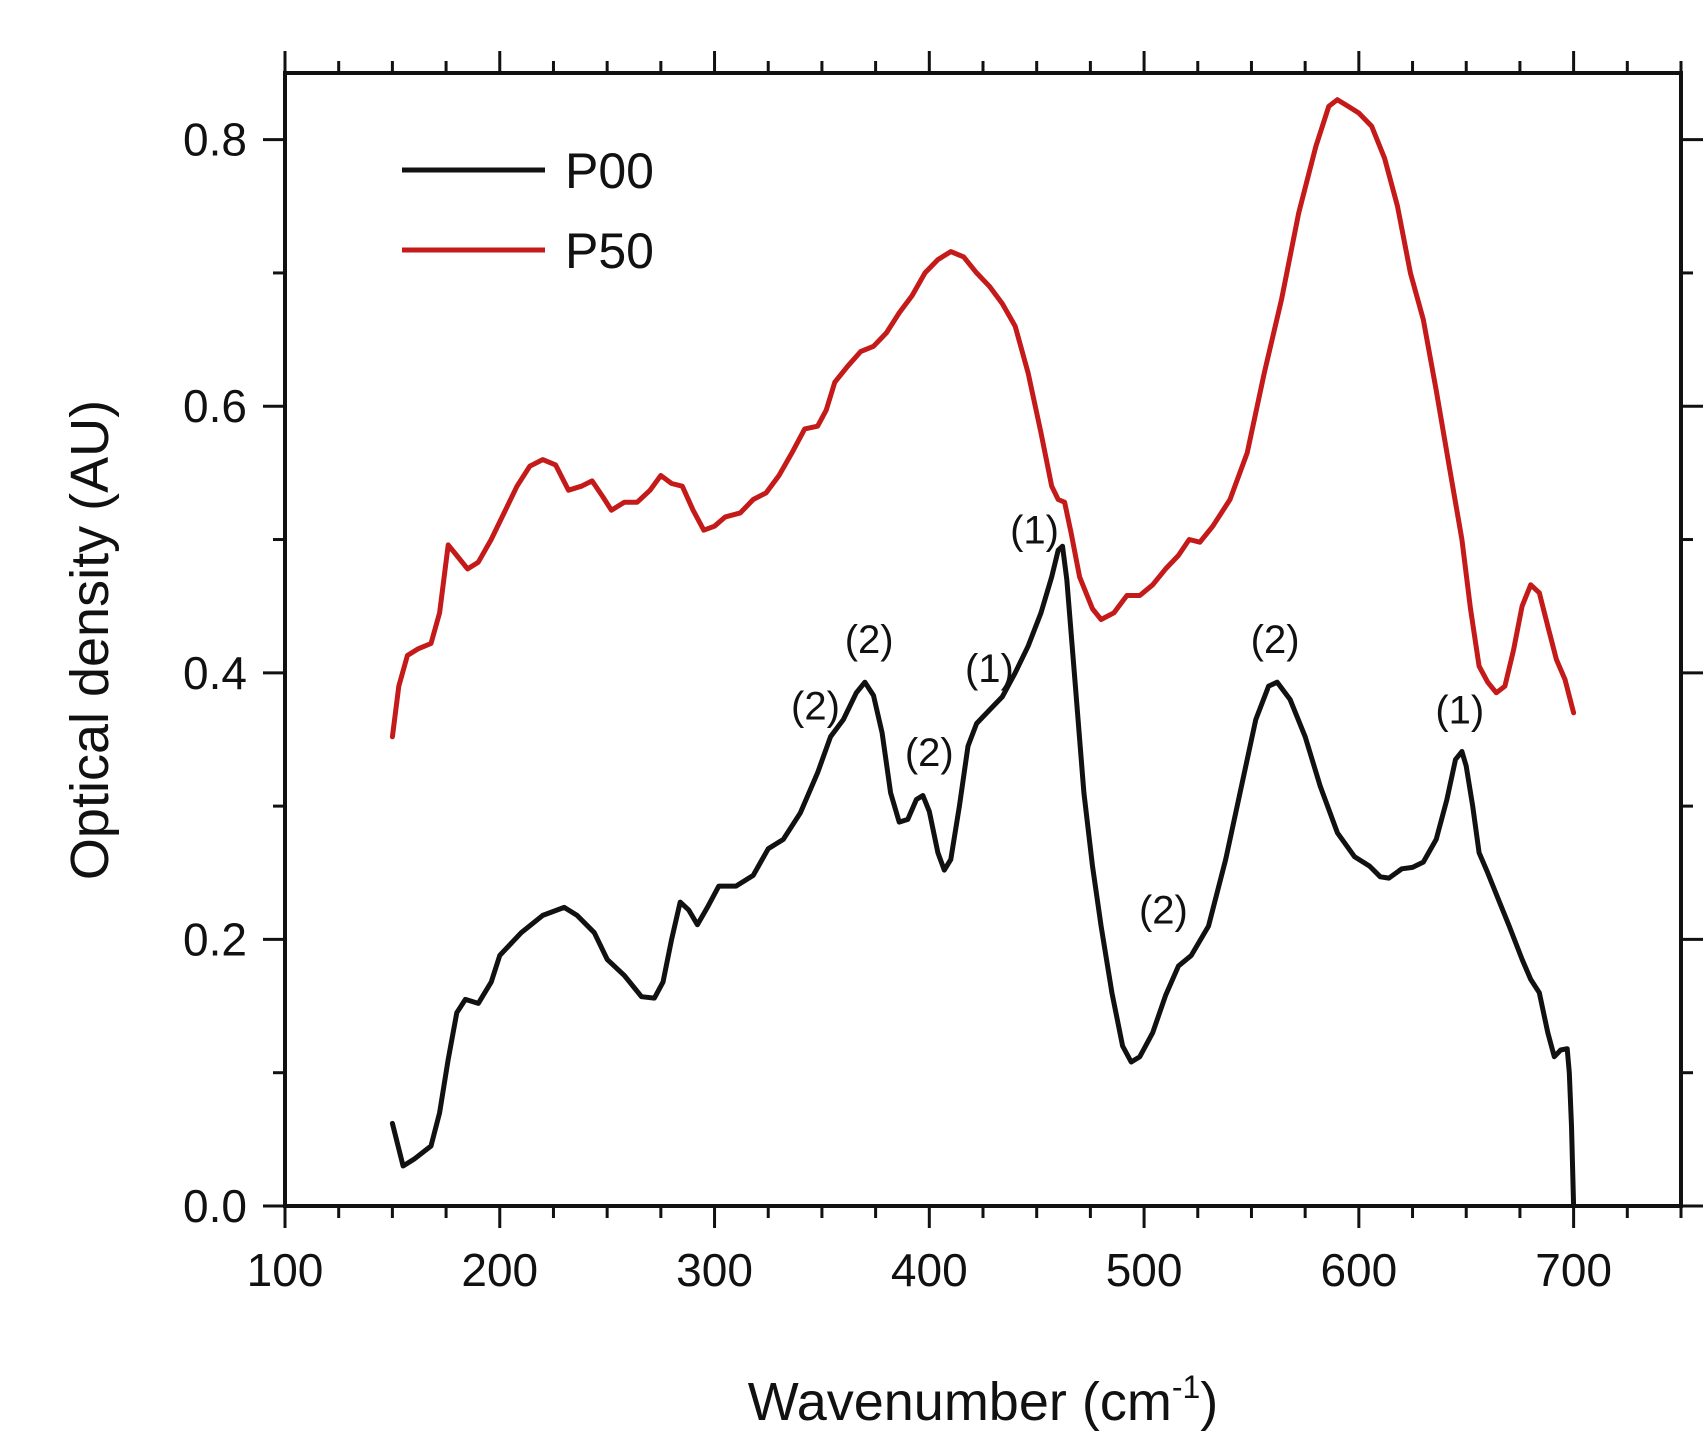 The width and height of the screenshot is (1708, 1451). I want to click on y-tick-label: 0.0, so click(215, 1206).